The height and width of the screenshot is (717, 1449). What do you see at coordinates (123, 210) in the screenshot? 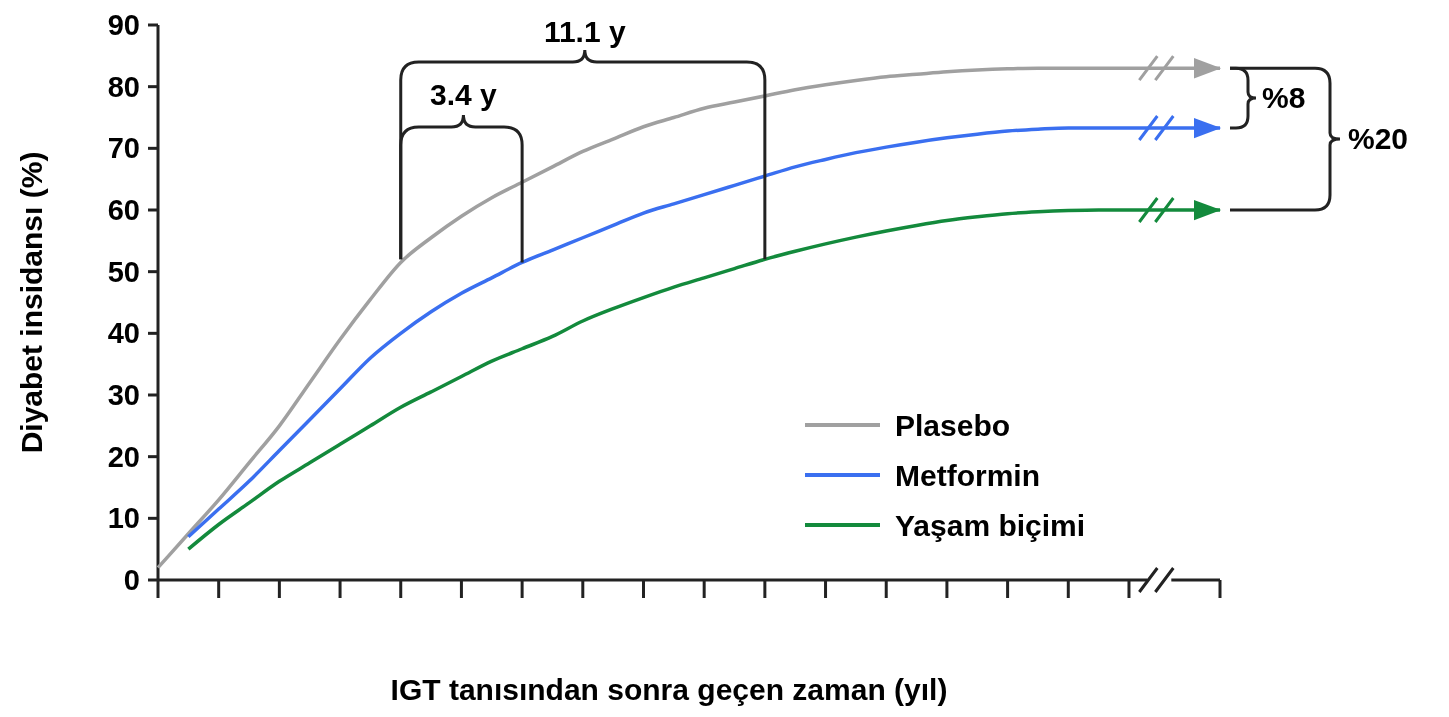
I see `y-tick-label: 60` at bounding box center [123, 210].